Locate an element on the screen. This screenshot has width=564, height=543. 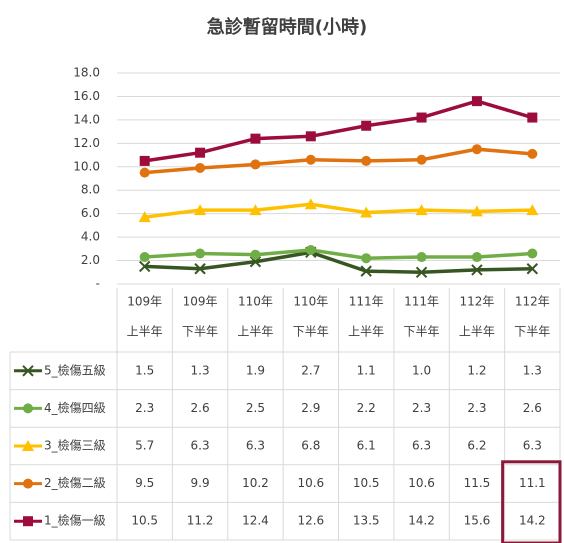
table-cell: 2.7 is located at coordinates (310, 370).